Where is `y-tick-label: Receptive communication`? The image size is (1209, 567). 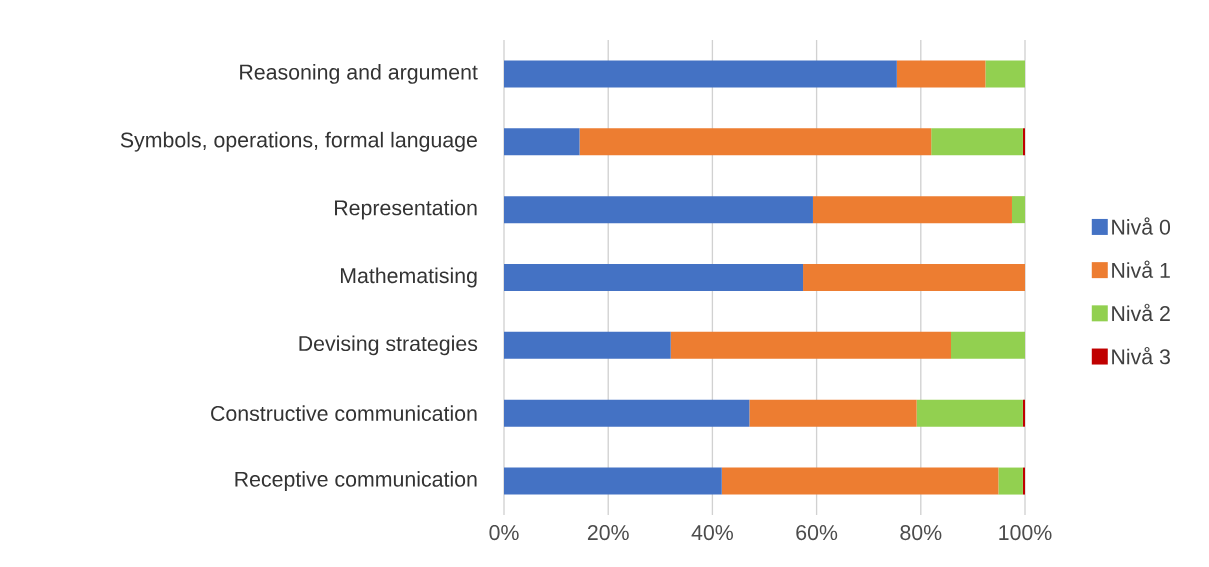 y-tick-label: Receptive communication is located at coordinates (356, 481).